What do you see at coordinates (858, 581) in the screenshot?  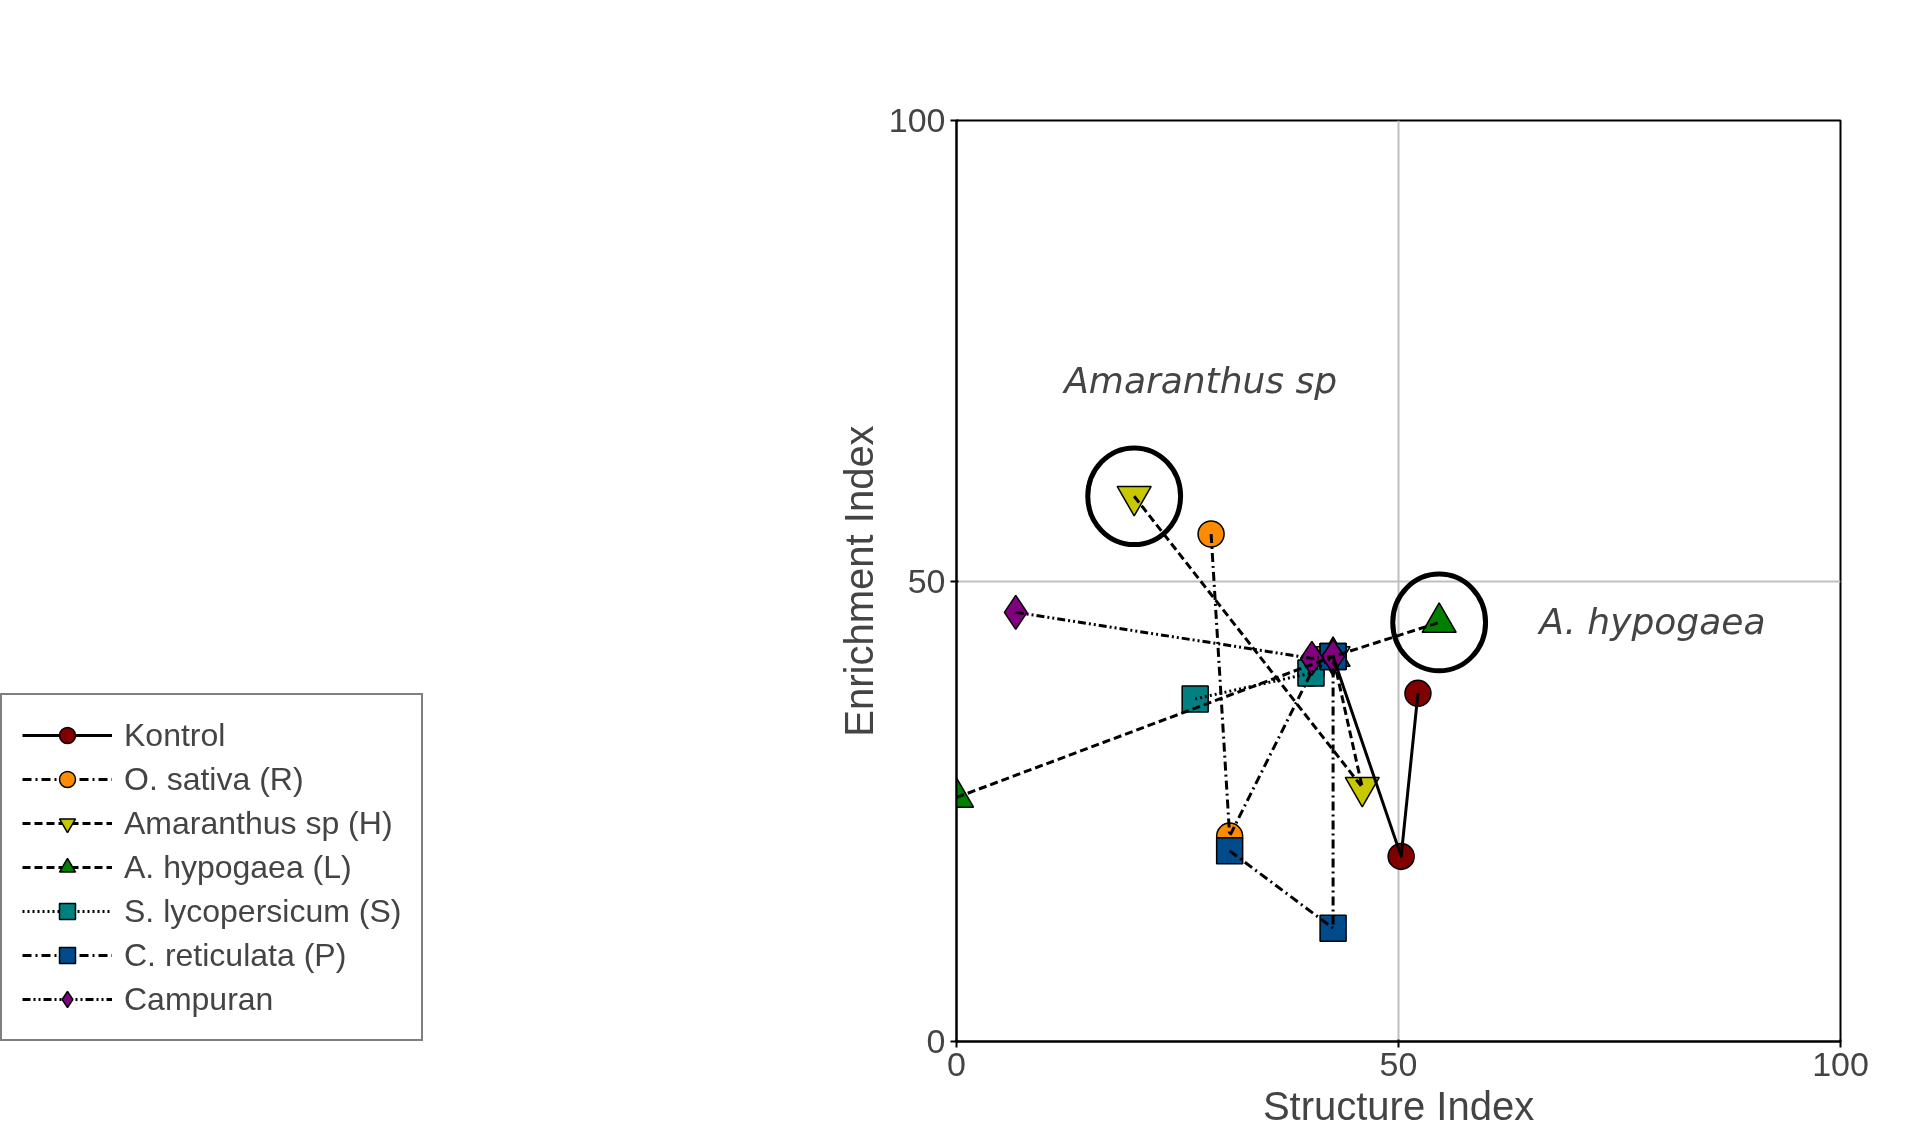 I see `y-axis-title: Enrichment Index` at bounding box center [858, 581].